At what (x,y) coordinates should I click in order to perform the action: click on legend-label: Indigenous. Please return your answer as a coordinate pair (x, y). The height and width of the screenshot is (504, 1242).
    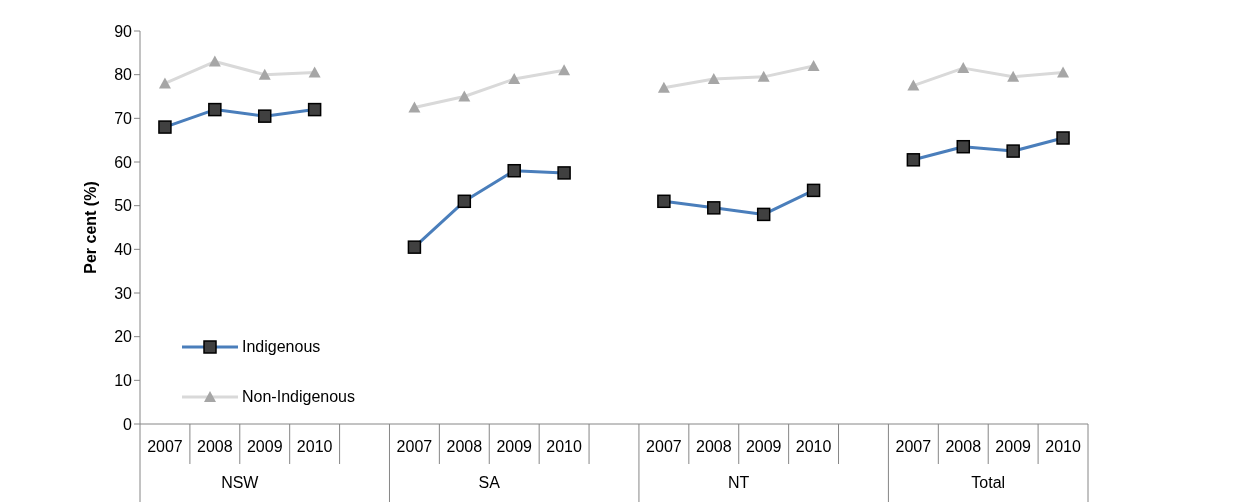
    Looking at the image, I should click on (281, 347).